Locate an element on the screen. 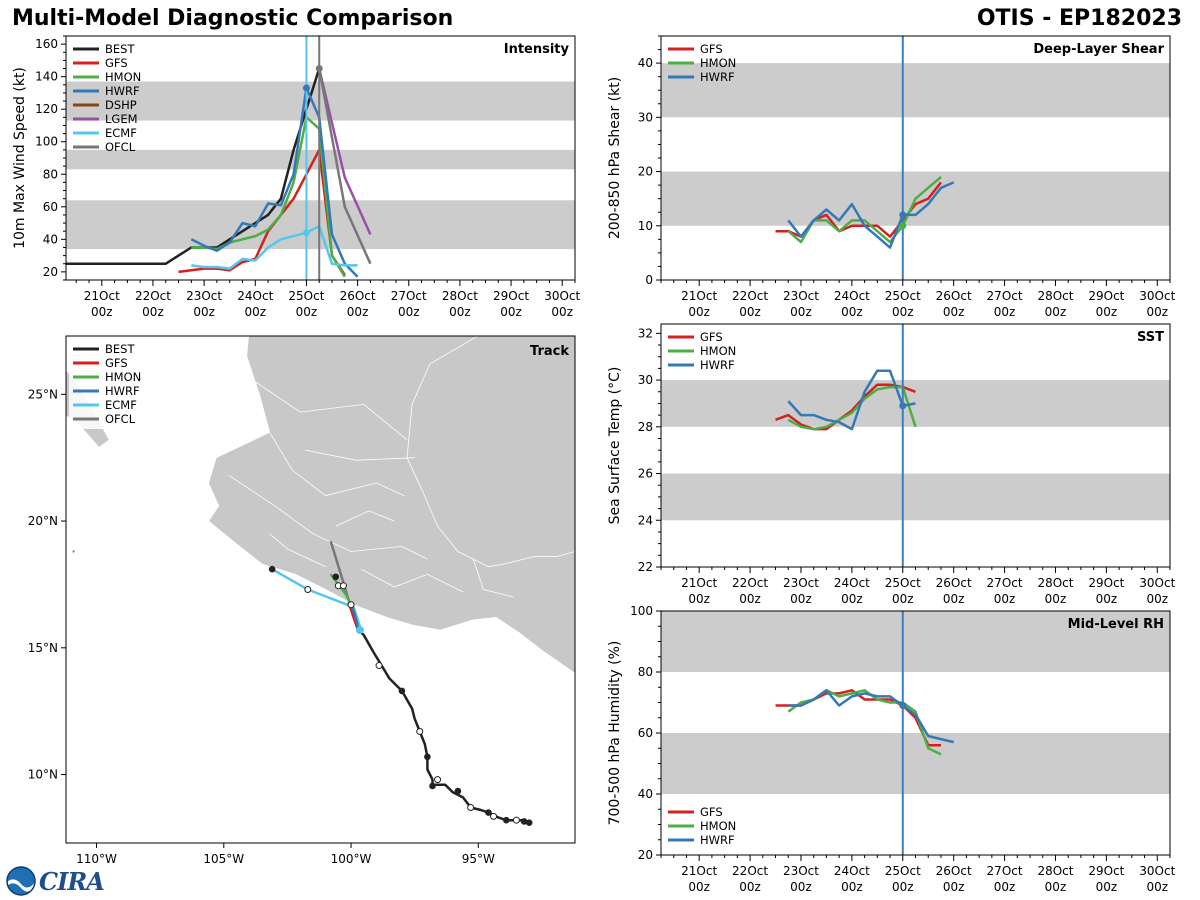 The height and width of the screenshot is (900, 1200). series-ofcl-line is located at coordinates (344, 166).